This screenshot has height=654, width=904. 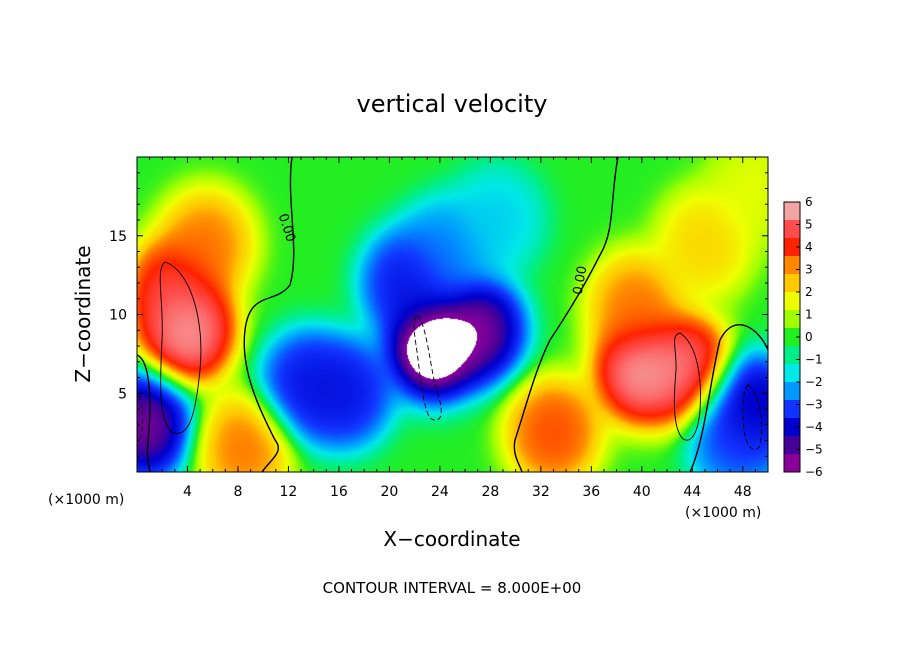 I want to click on contour-interval-text: CONTOUR INTERVAL = 8.000E+00, so click(x=452, y=588).